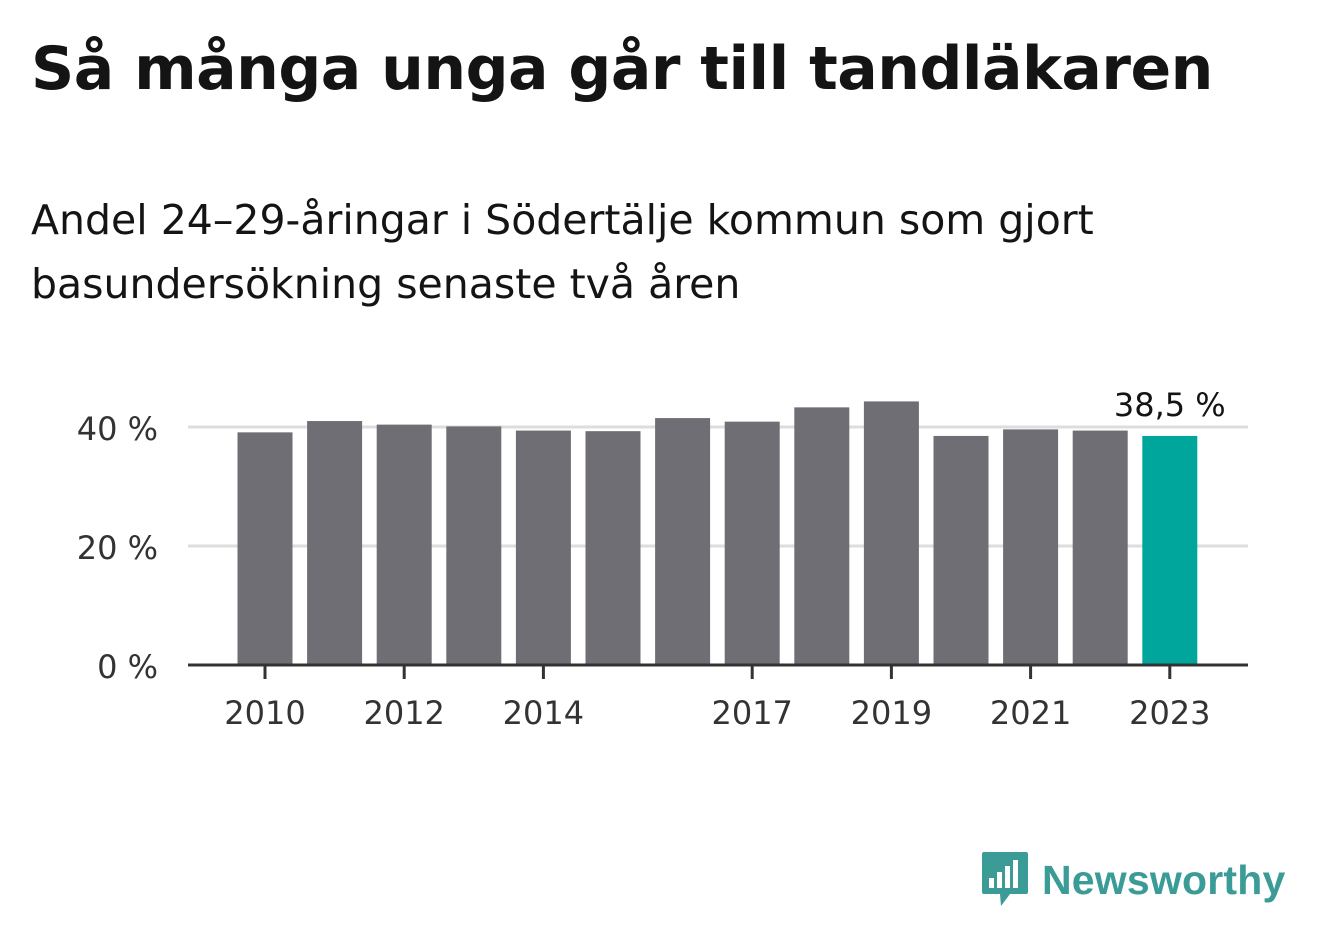 This screenshot has height=939, width=1322. What do you see at coordinates (1030, 713) in the screenshot?
I see `x-tick-label: 2021` at bounding box center [1030, 713].